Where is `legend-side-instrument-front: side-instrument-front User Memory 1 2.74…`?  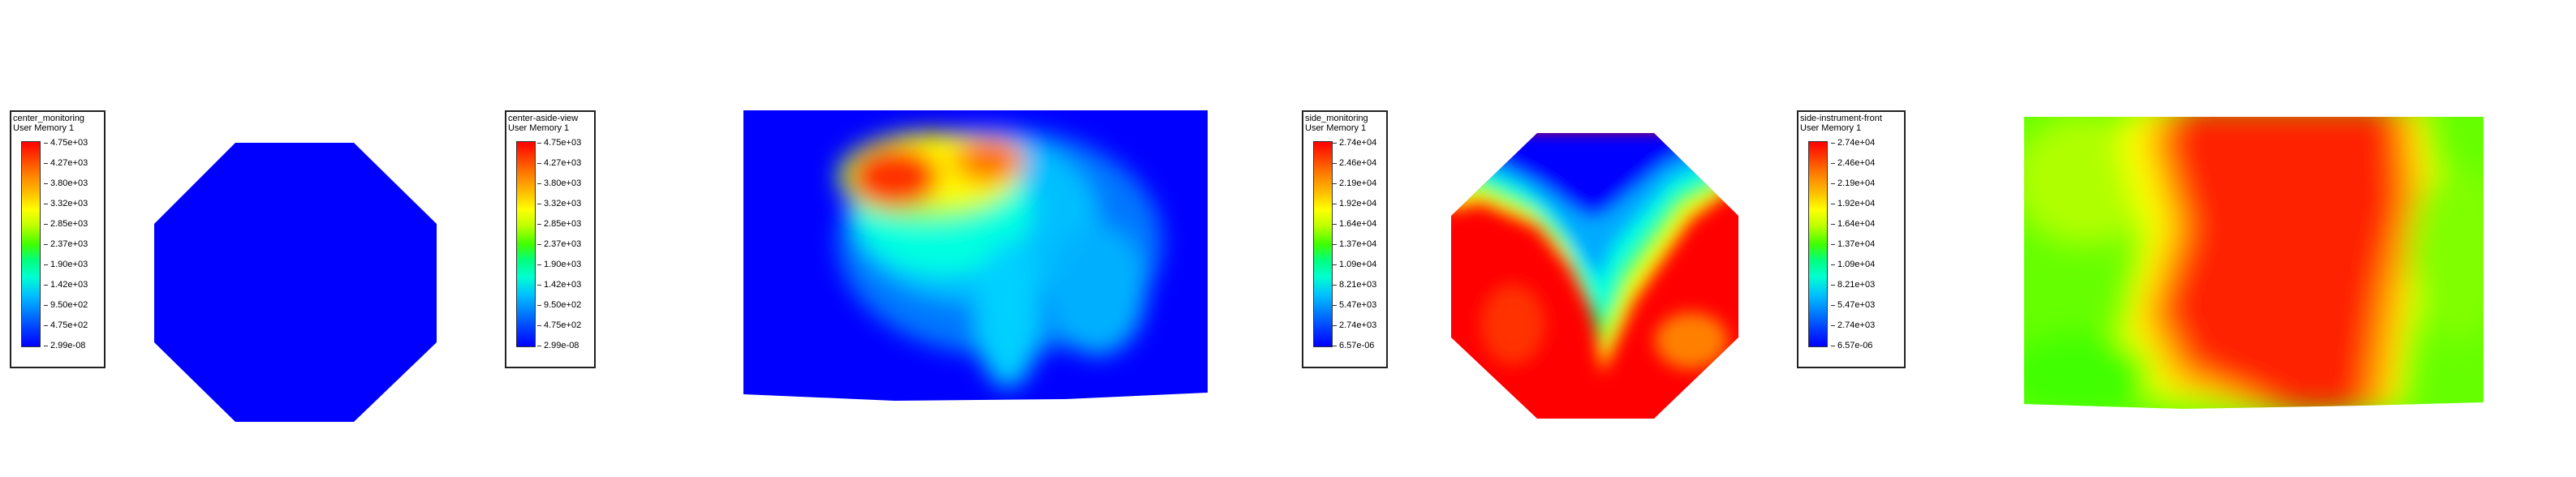
legend-side-instrument-front: side-instrument-front User Memory 1 2.74… is located at coordinates (1852, 239).